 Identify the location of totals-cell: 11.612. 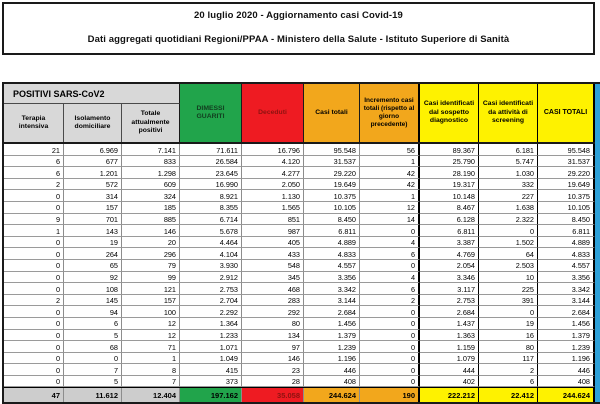
(93, 395).